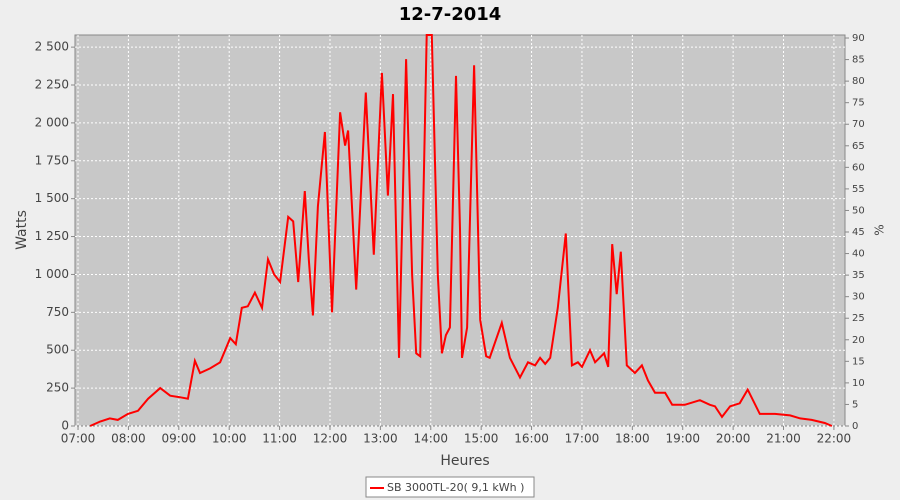  I want to click on x-tick-label: 13:00, so click(380, 439).